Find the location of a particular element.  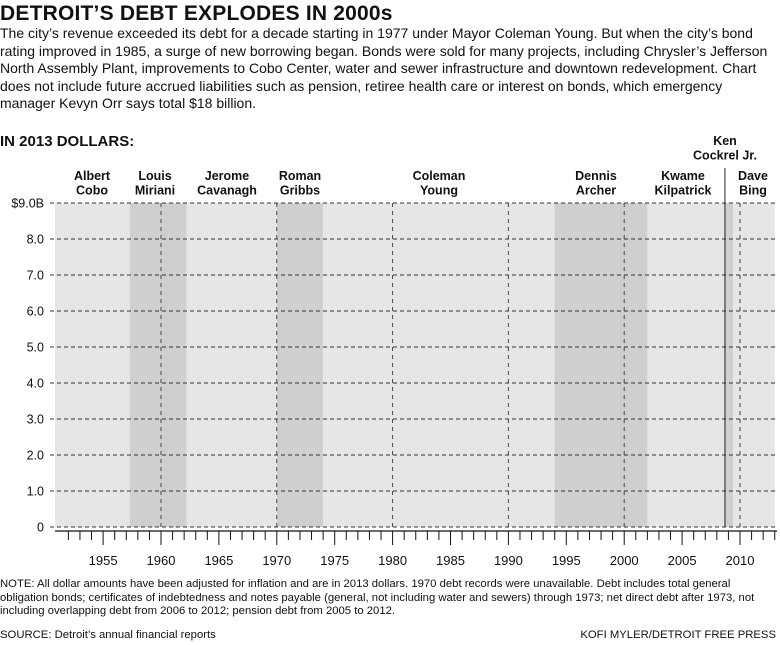

mayor-label: Albert is located at coordinates (92, 176).